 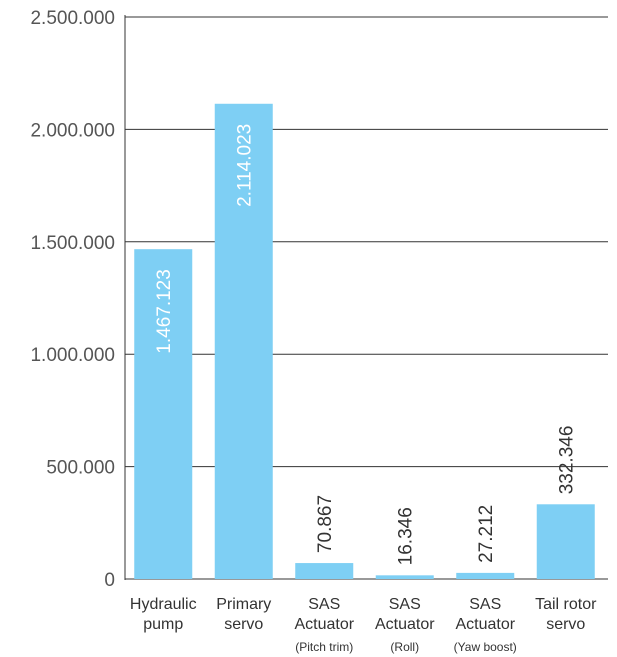 What do you see at coordinates (485, 647) in the screenshot?
I see `category-label-sub: (Yaw boost)` at bounding box center [485, 647].